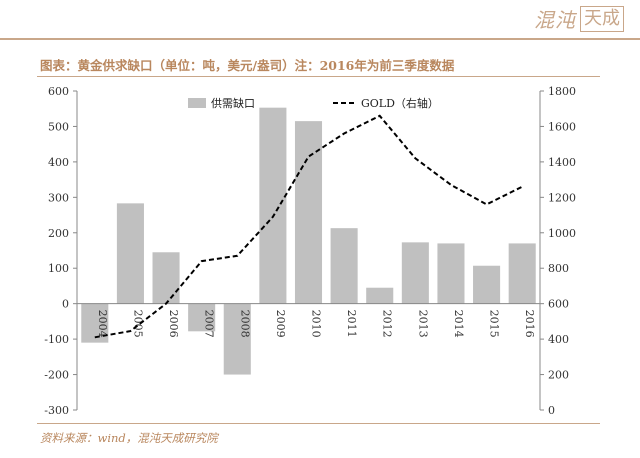 The height and width of the screenshot is (458, 640). I want to click on bar-2010, so click(308, 212).